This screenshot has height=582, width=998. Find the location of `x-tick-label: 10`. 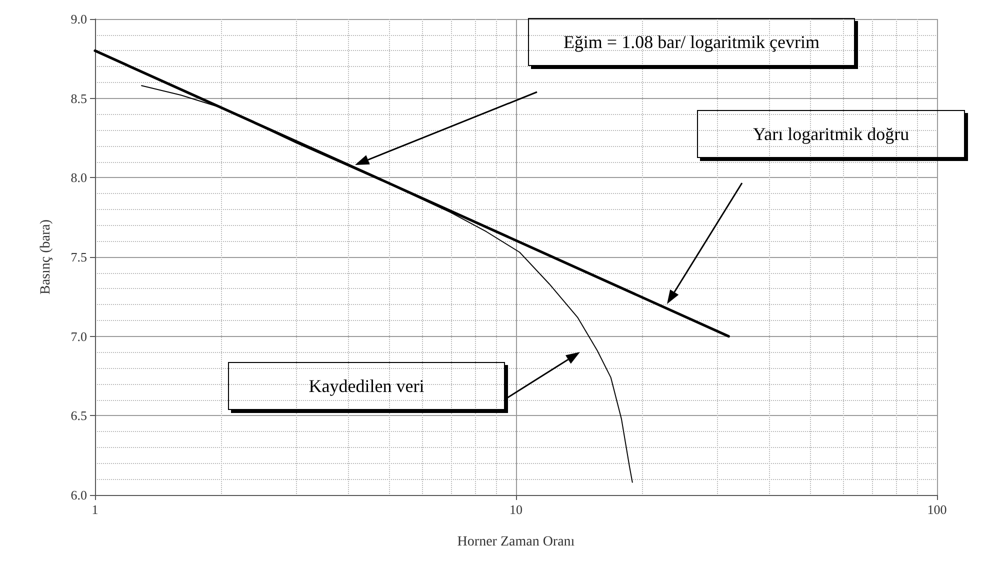

x-tick-label: 10 is located at coordinates (516, 509).